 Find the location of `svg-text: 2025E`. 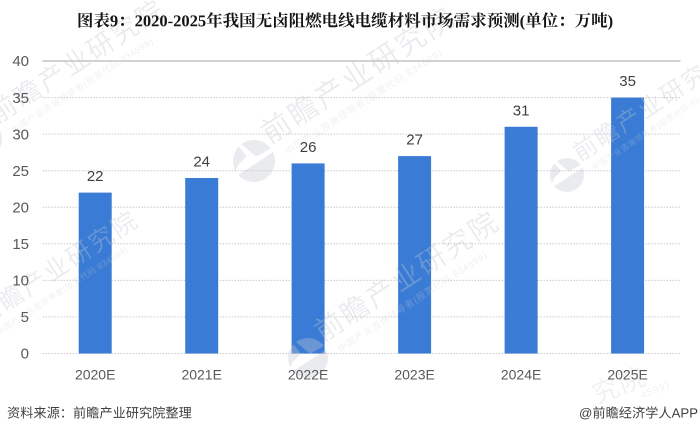

svg-text: 2025E is located at coordinates (627, 374).